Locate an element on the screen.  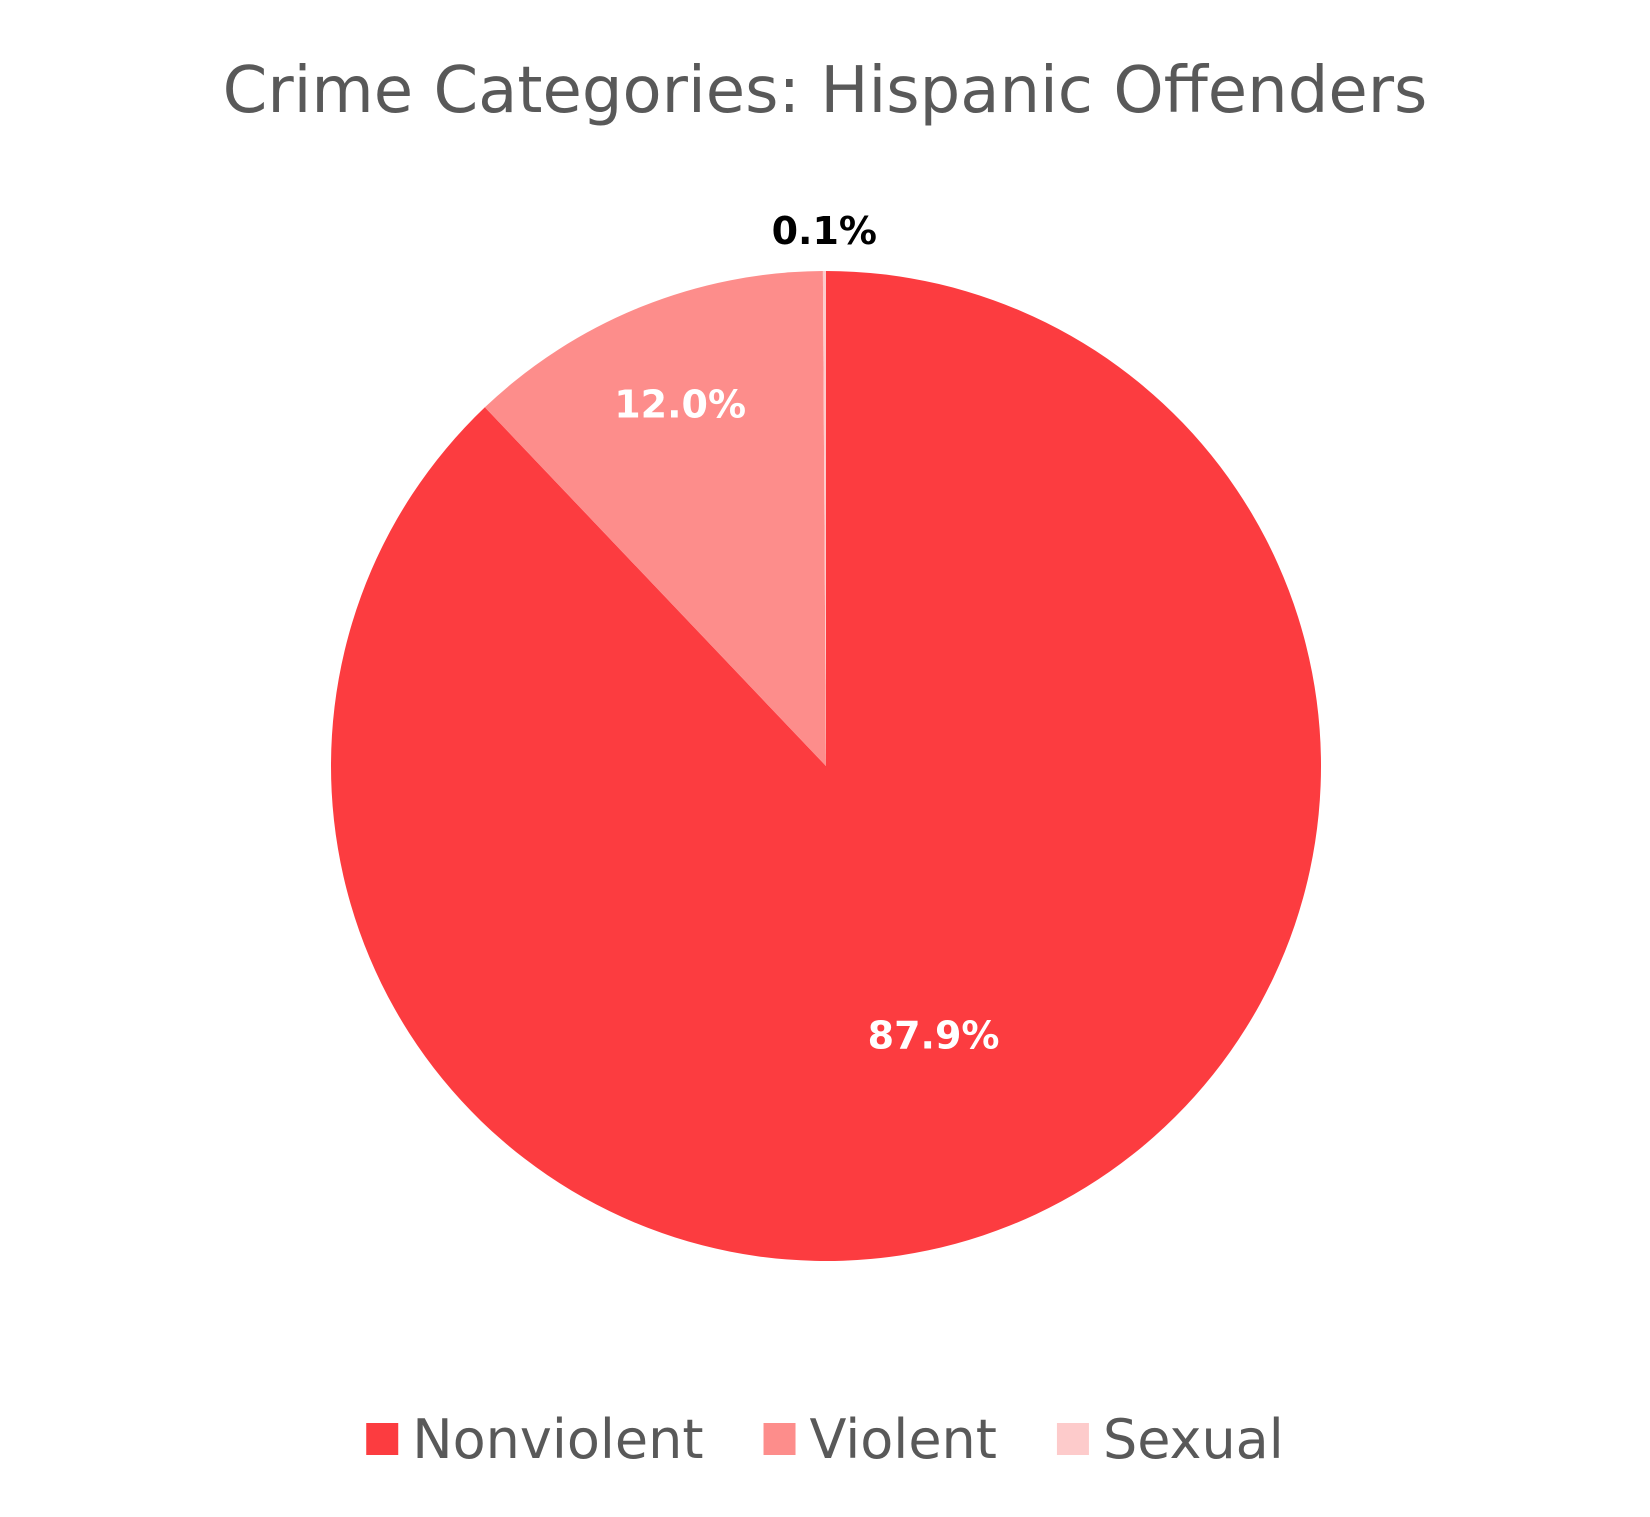
data-label-nonviolent: 87.9% is located at coordinates (934, 1035).